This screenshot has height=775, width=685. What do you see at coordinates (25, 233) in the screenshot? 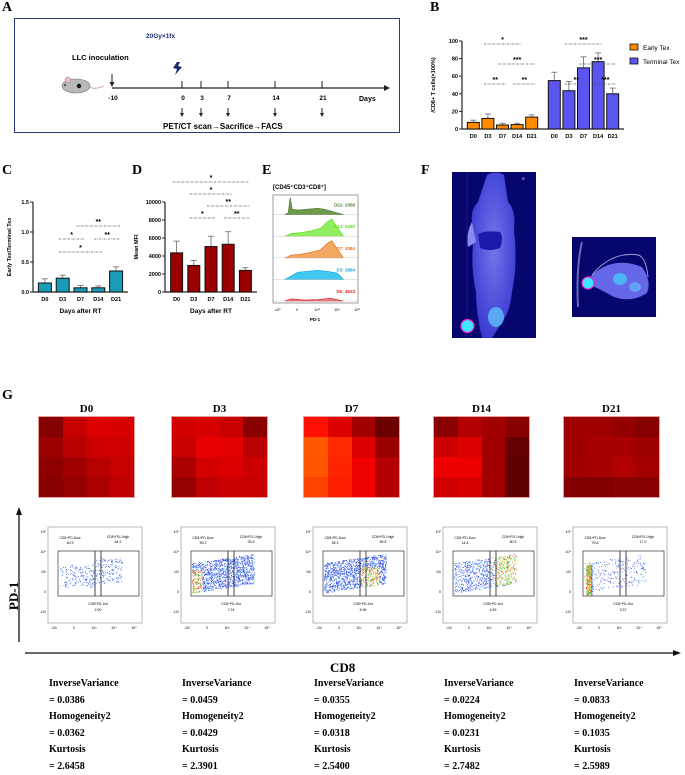
I see `y-tick-label: 1.0` at bounding box center [25, 233].